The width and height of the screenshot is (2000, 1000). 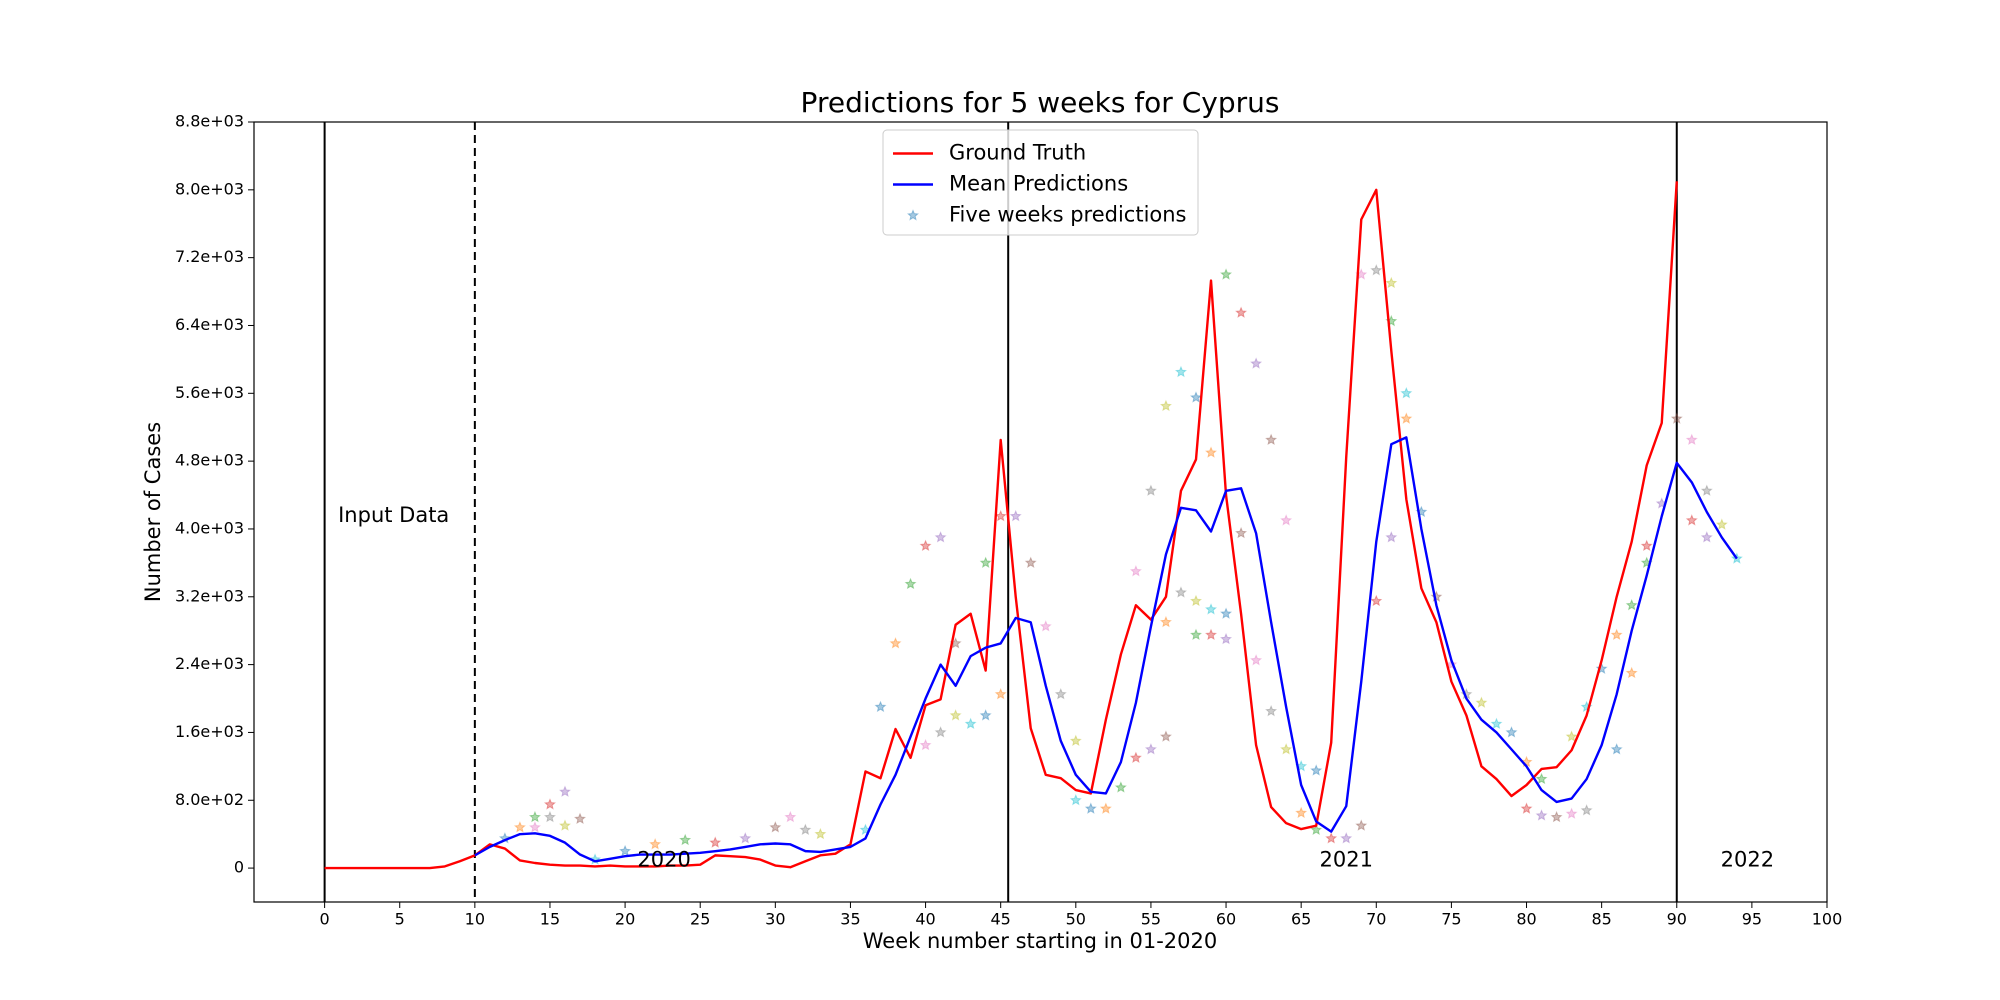 I want to click on legend-box, so click(x=1040, y=182).